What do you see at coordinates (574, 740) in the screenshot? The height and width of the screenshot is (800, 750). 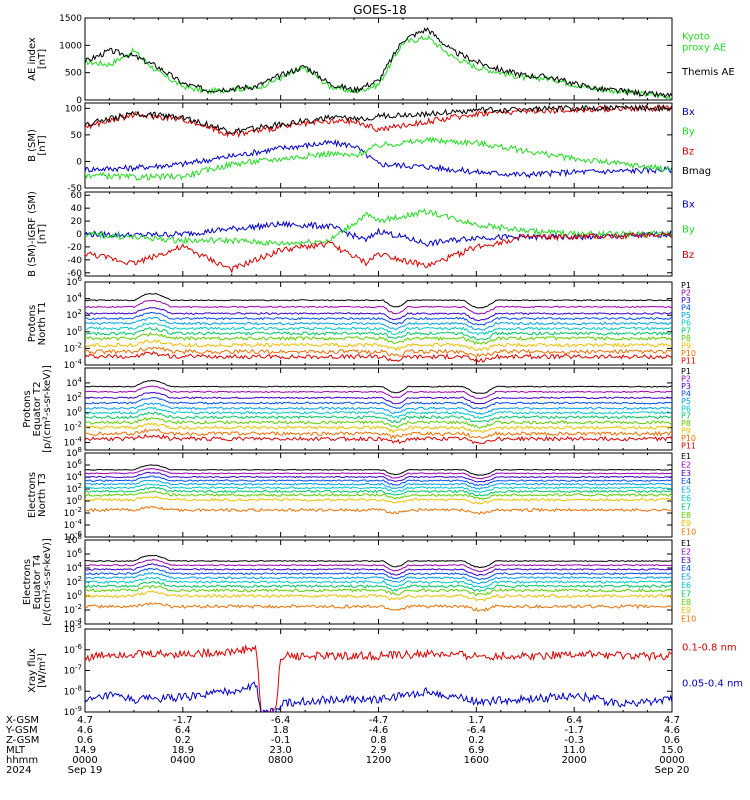 I see `table-cell: -0.3` at bounding box center [574, 740].